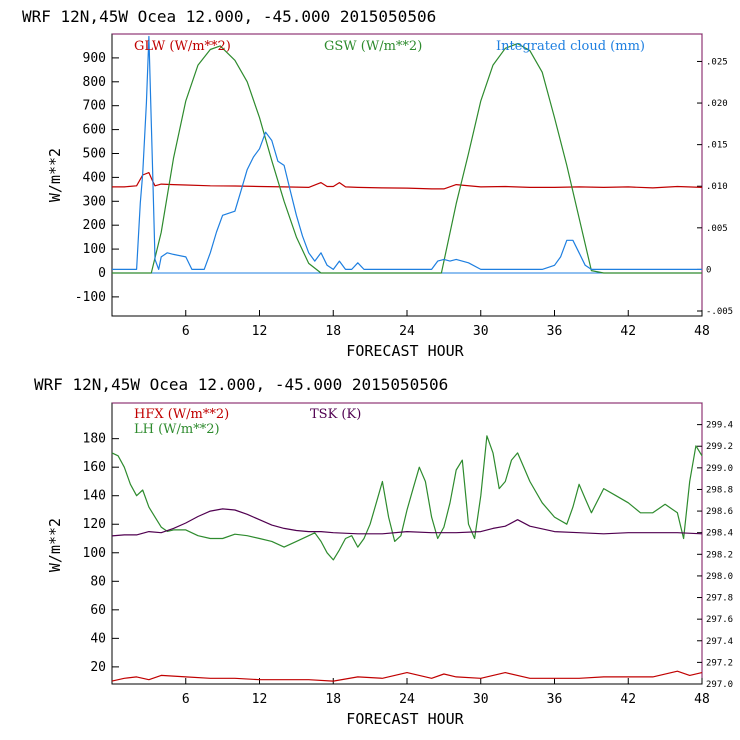  Describe the element at coordinates (335, 414) in the screenshot. I see `legend-tsk: TSK (K)` at that location.